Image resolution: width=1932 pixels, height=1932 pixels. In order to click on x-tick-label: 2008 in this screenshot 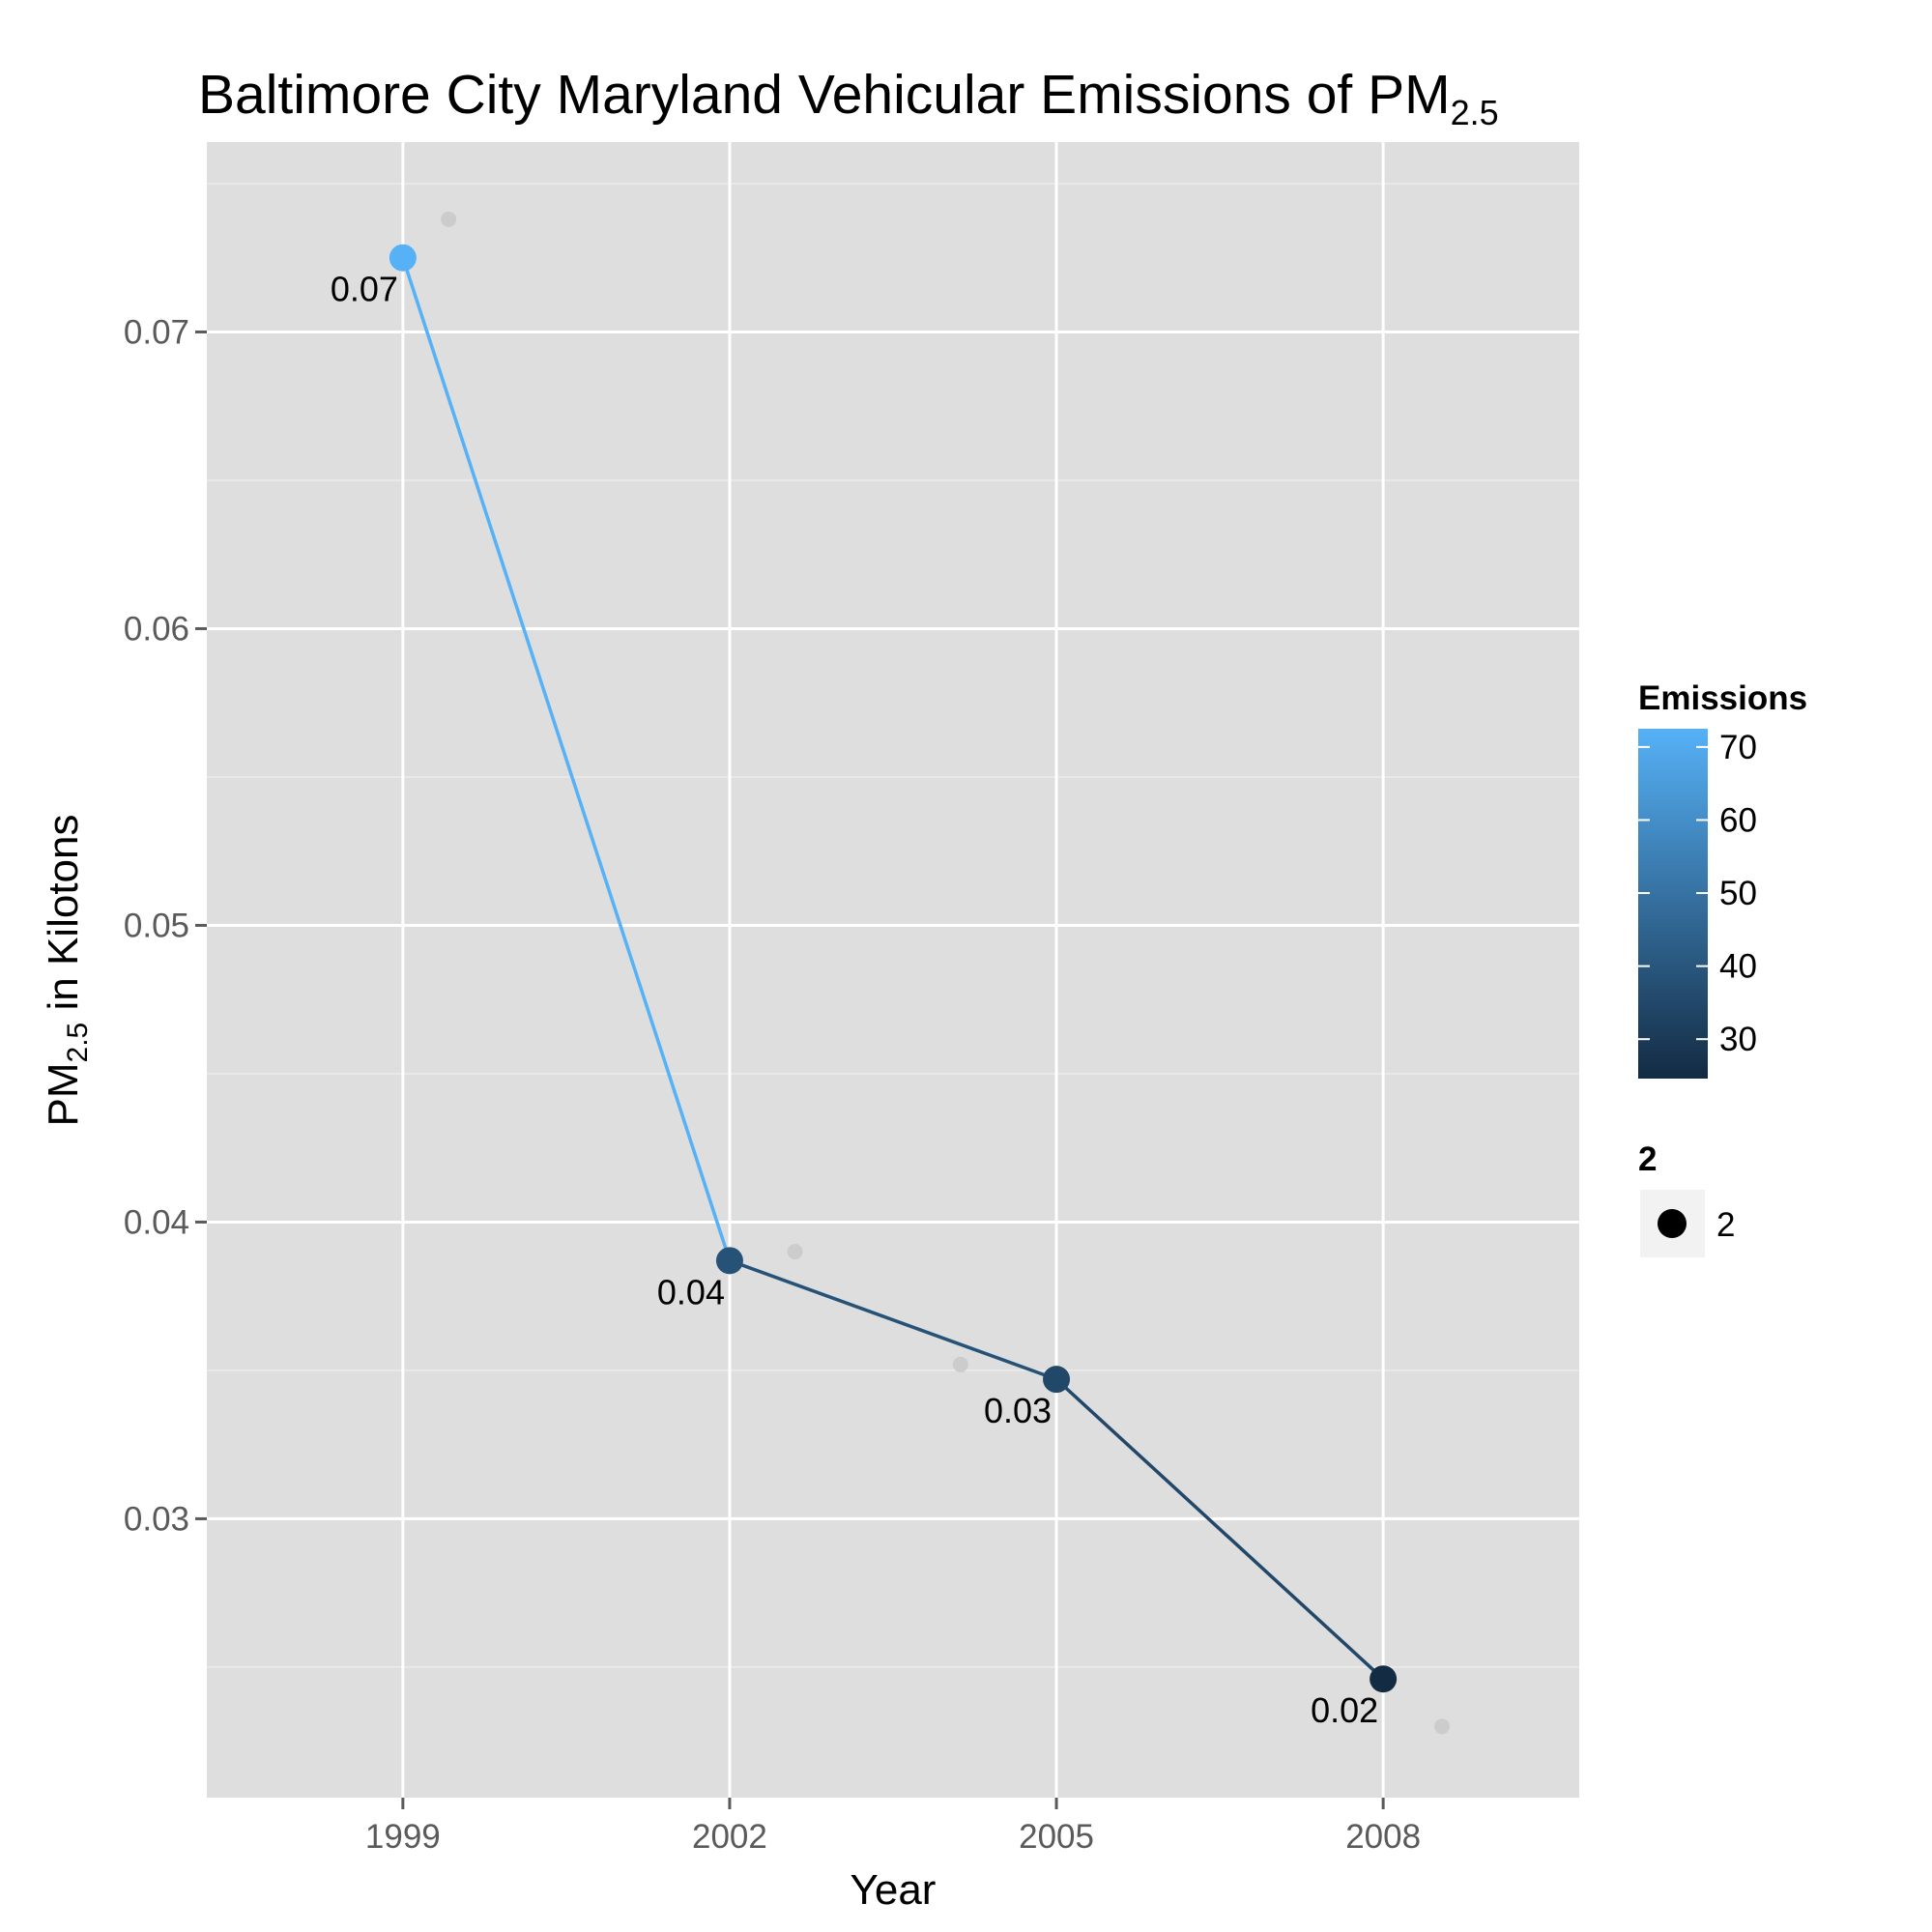, I will do `click(1383, 1837)`.